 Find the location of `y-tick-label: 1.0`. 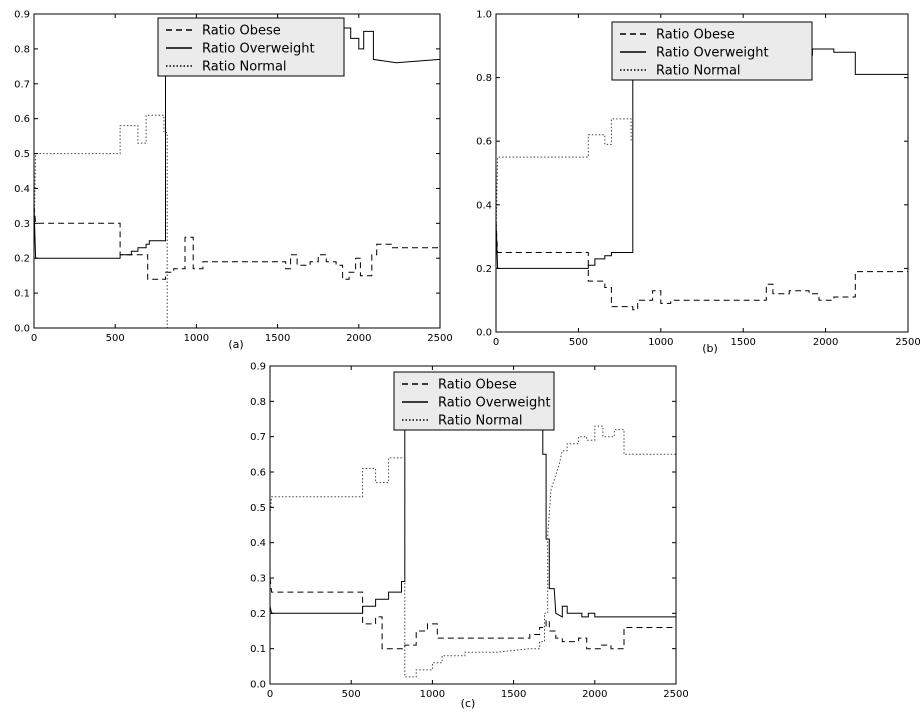

y-tick-label: 1.0 is located at coordinates (484, 15).